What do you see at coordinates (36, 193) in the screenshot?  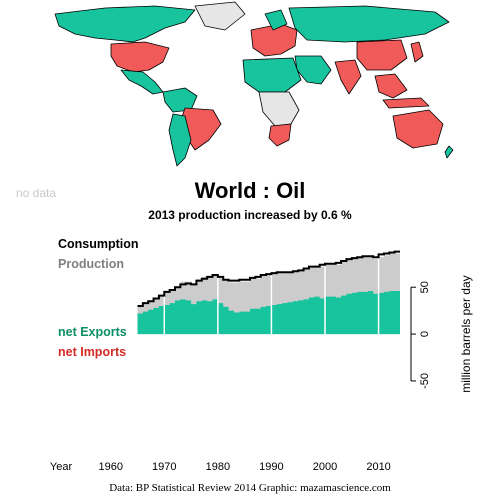 I see `no-data-label: no data` at bounding box center [36, 193].